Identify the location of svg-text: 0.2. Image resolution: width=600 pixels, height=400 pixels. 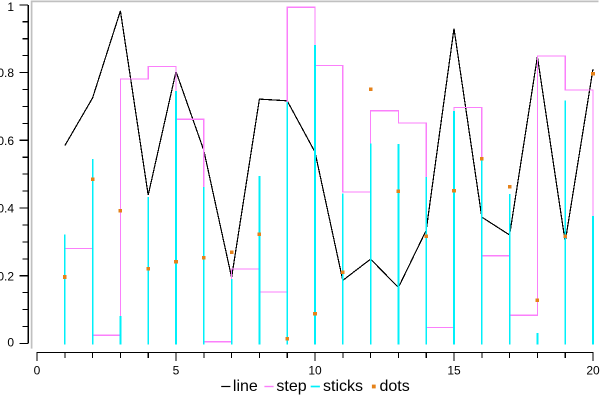
(7, 276).